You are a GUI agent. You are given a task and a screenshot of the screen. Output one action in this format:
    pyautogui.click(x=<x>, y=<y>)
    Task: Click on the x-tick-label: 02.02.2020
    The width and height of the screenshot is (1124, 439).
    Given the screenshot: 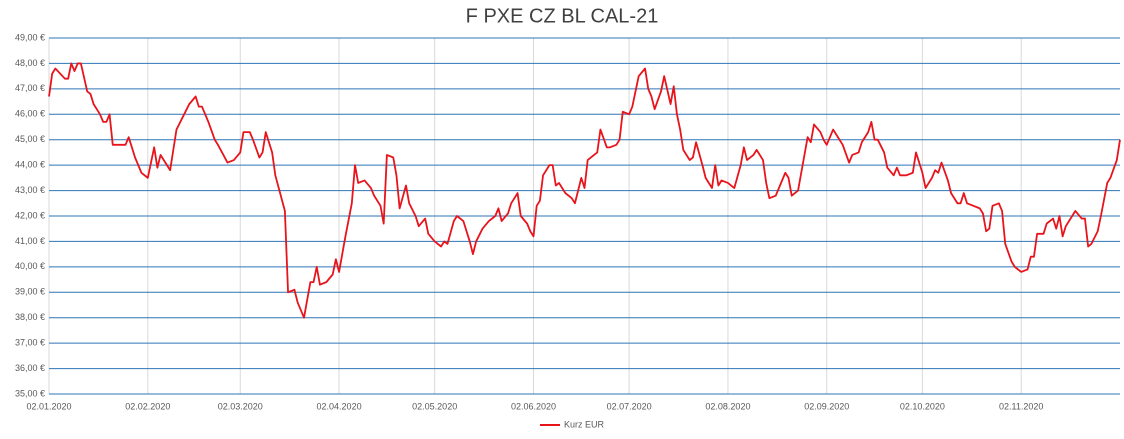 What is the action you would take?
    pyautogui.click(x=147, y=406)
    